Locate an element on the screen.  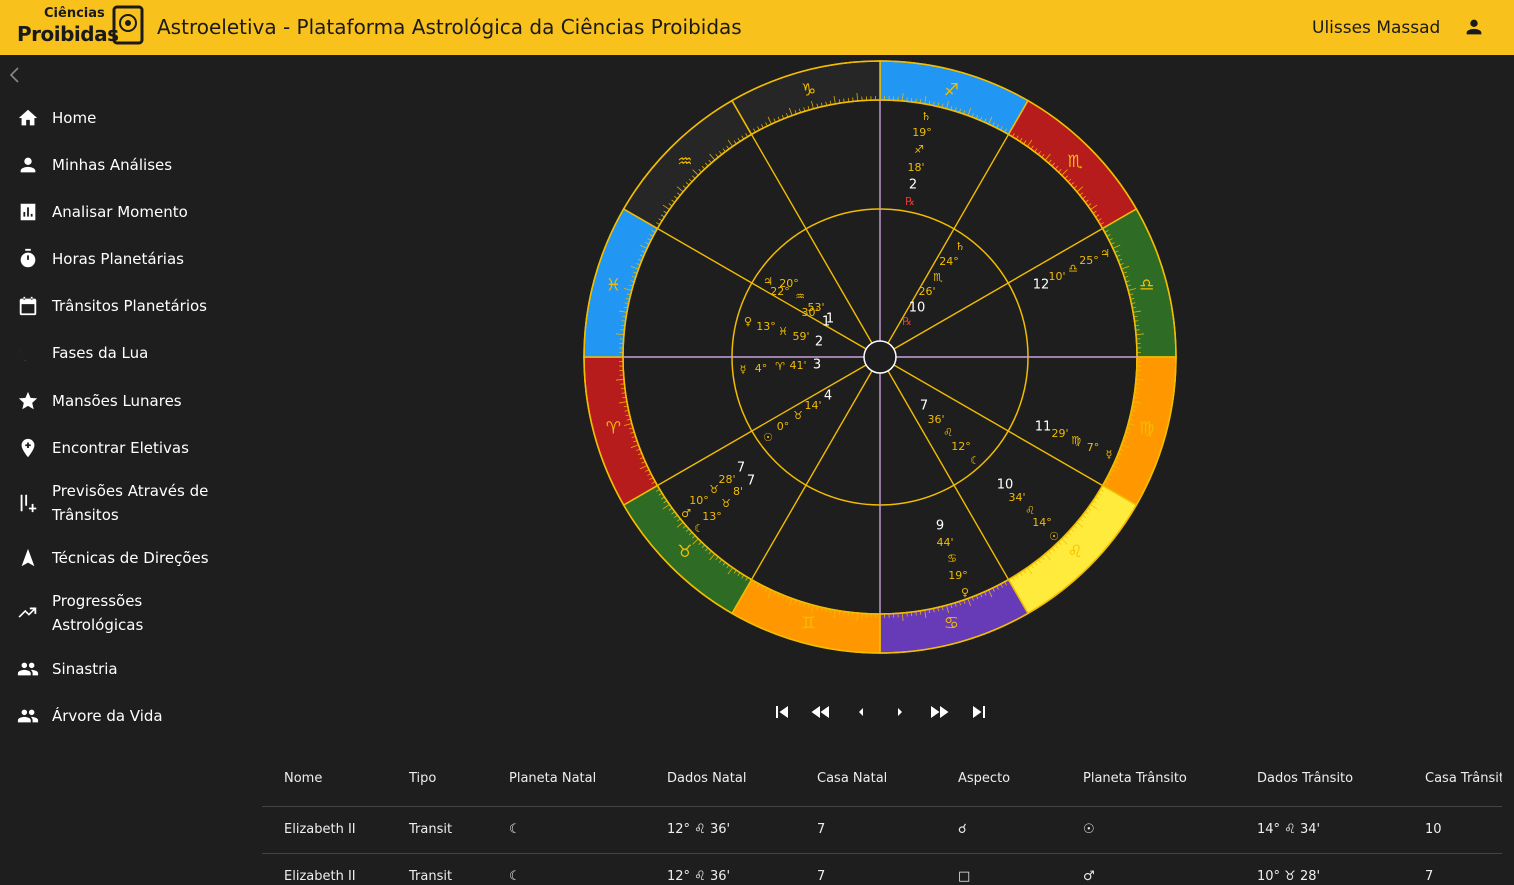
next-button is located at coordinates (900, 712).